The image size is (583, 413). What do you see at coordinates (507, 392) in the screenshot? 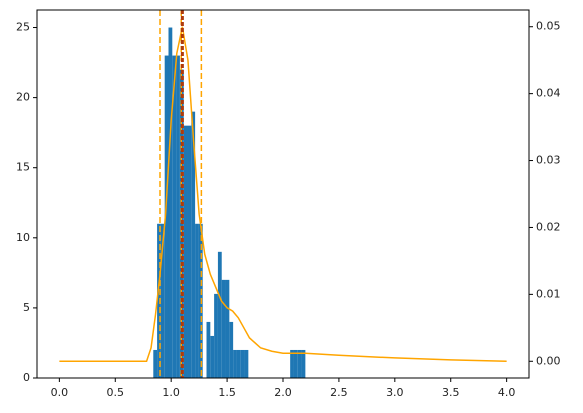
I see `x-tick-label: 4.0` at bounding box center [507, 392].